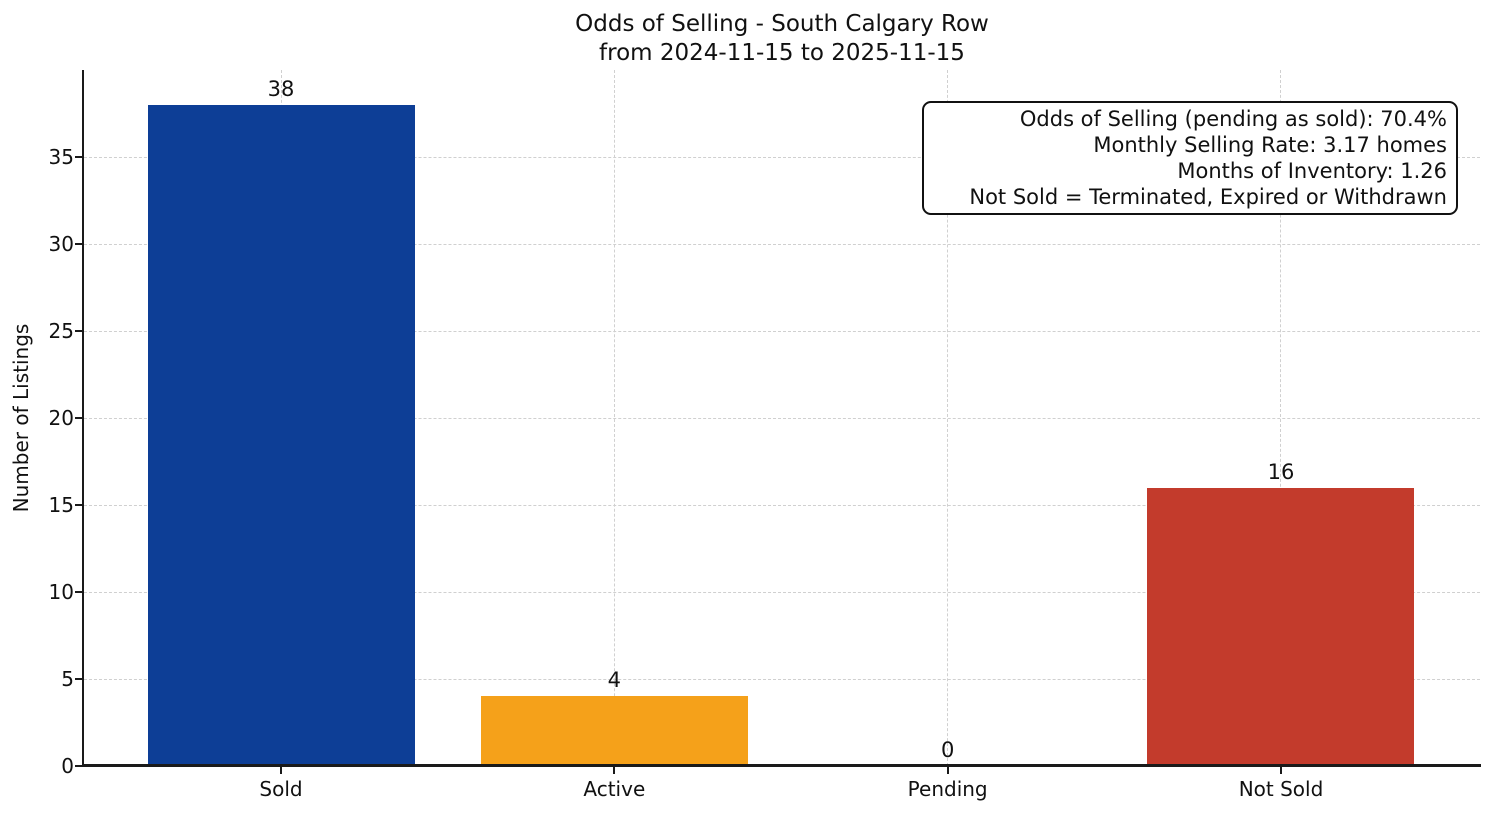 This screenshot has height=816, width=1494. What do you see at coordinates (614, 418) in the screenshot?
I see `v-gridline-active` at bounding box center [614, 418].